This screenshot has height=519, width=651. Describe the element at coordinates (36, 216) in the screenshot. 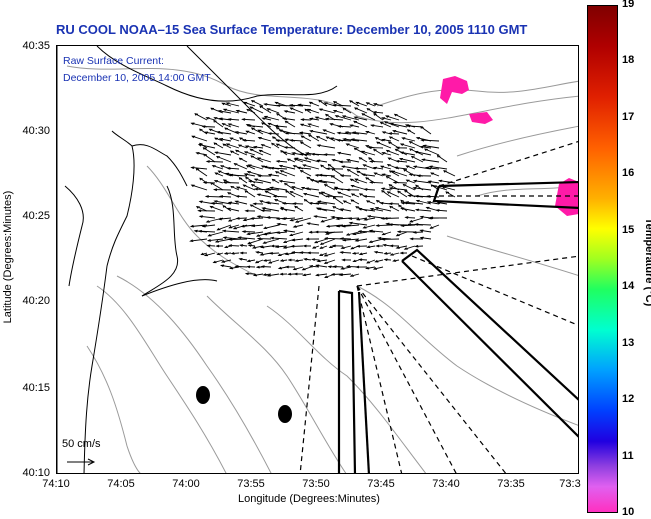

I see `y-tick: 40:25` at that location.